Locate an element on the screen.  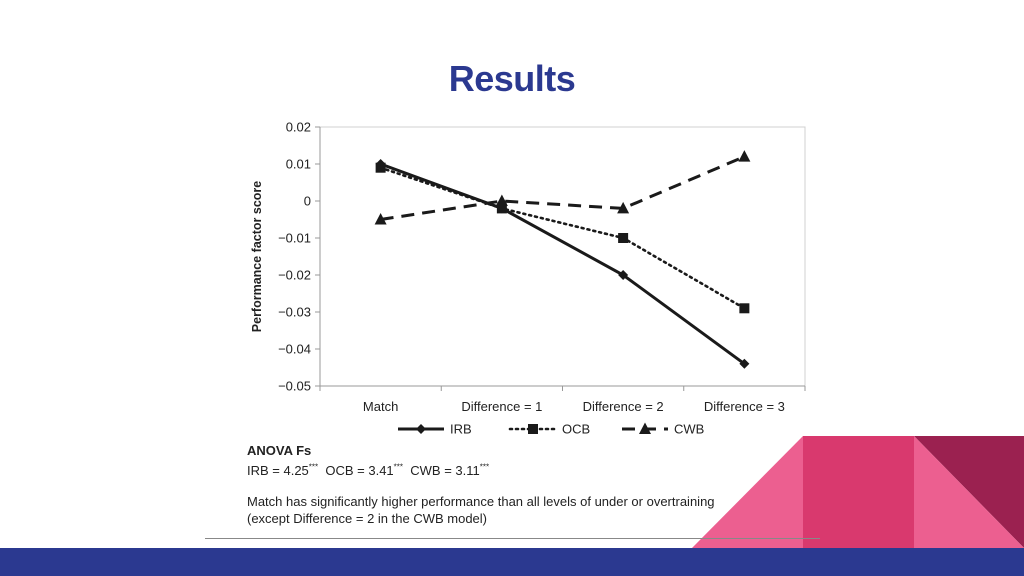
footnote-line-2: (except Difference = 2 in the CWB model) is located at coordinates (367, 519).